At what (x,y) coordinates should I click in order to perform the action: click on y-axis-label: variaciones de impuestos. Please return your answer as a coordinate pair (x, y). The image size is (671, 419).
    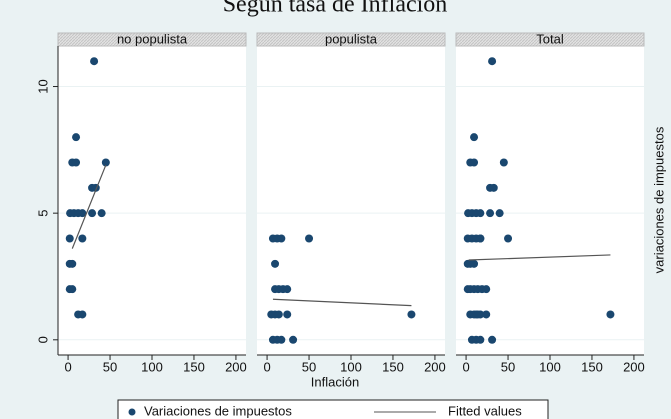
    Looking at the image, I should click on (658, 199).